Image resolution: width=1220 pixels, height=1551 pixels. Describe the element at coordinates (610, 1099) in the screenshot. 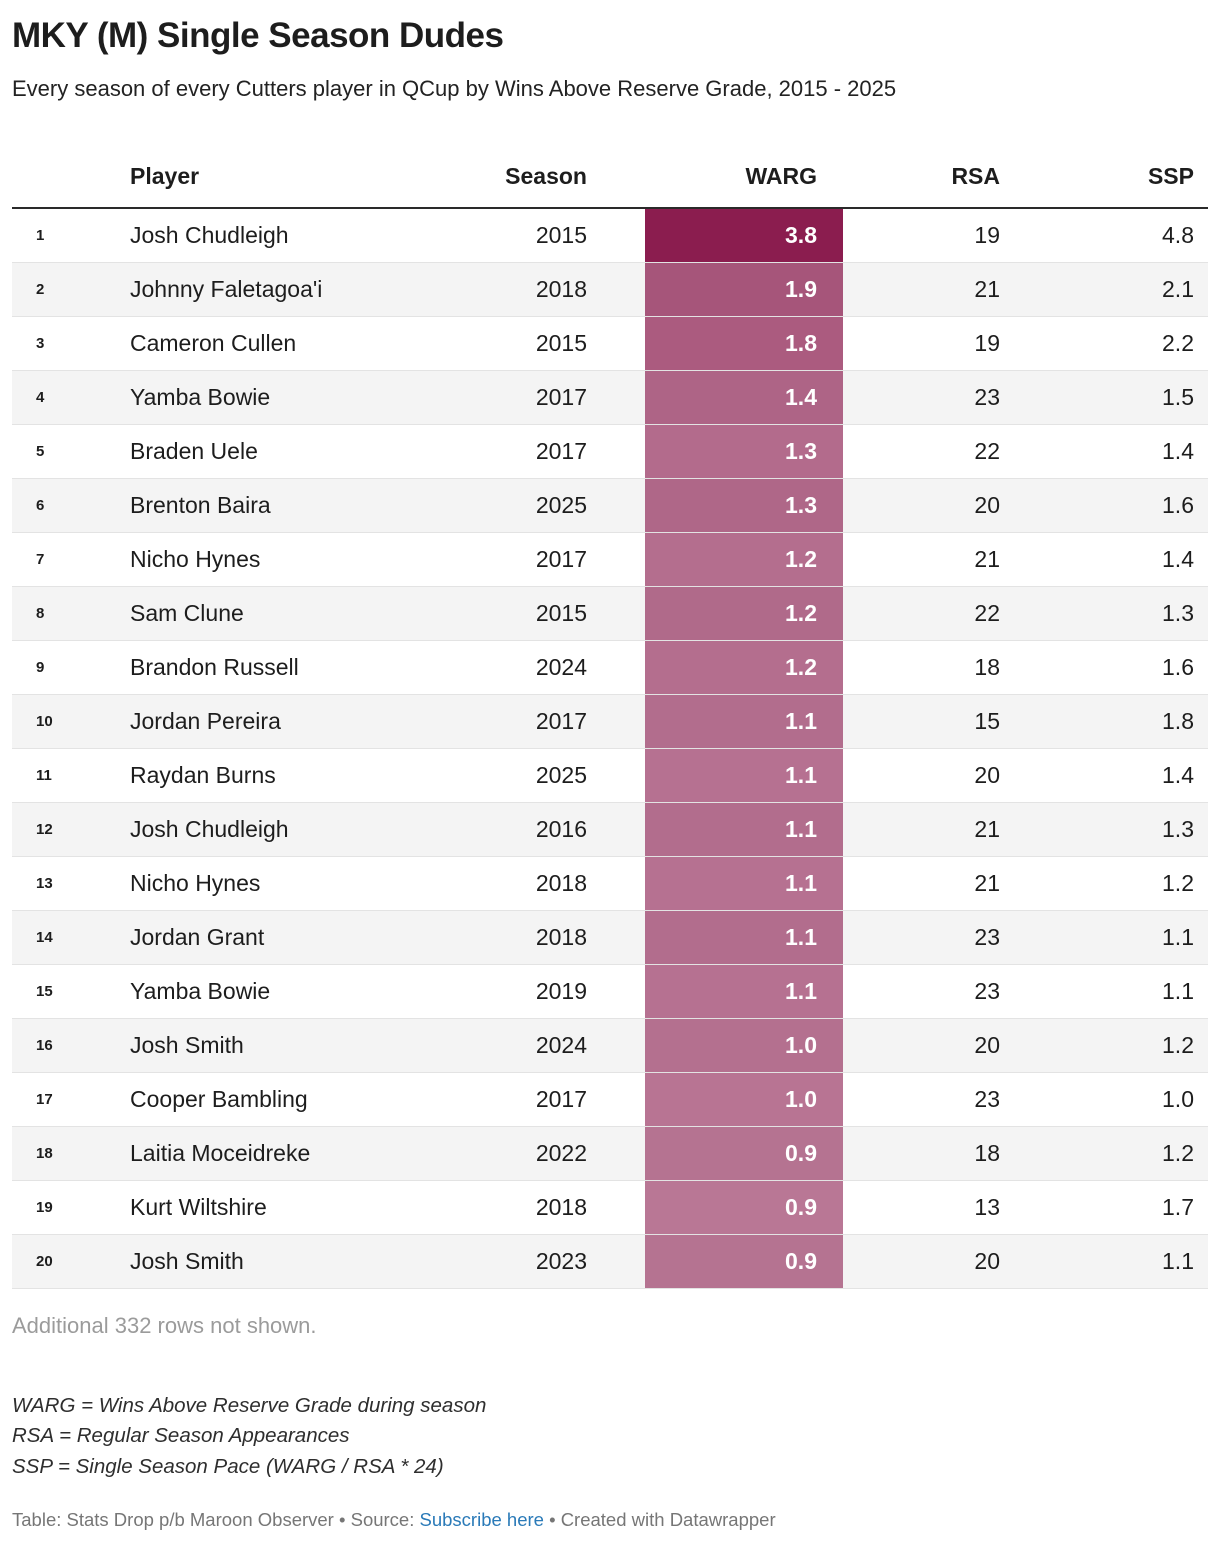

I see `table-row: 17 Cooper Bambling 2017 1.0 23 1.0` at that location.